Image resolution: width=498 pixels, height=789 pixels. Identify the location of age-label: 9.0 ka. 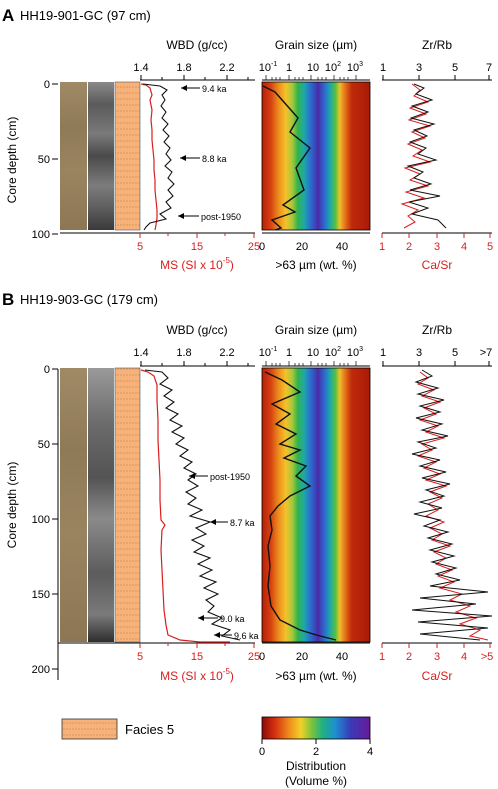
(232, 619).